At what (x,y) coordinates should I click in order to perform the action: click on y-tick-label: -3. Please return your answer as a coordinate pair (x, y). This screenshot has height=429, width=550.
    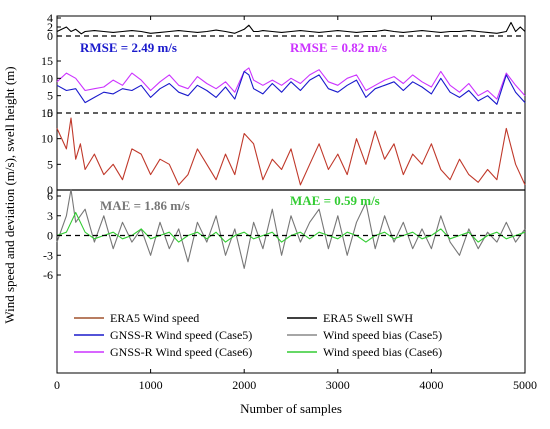
    Looking at the image, I should click on (48, 255).